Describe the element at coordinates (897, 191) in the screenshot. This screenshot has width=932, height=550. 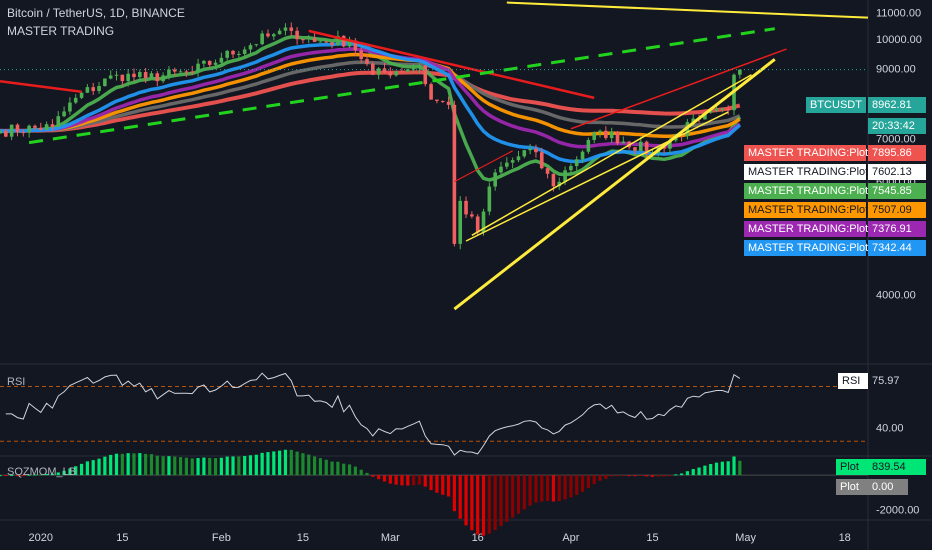
I see `price-tag-value: 7545.85` at that location.